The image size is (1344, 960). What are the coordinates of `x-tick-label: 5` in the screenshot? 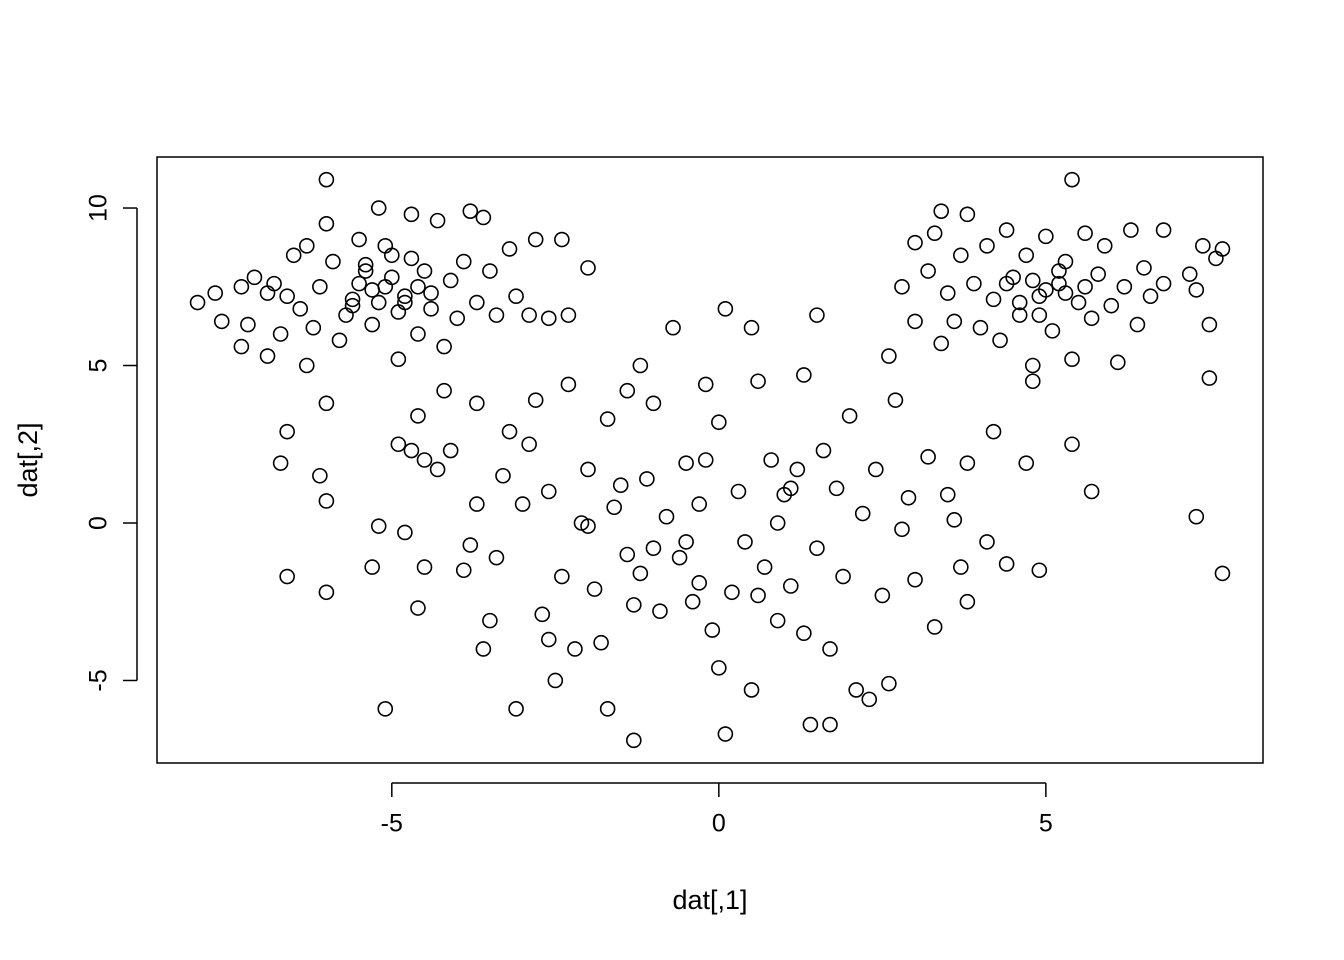 It's located at (1046, 824).